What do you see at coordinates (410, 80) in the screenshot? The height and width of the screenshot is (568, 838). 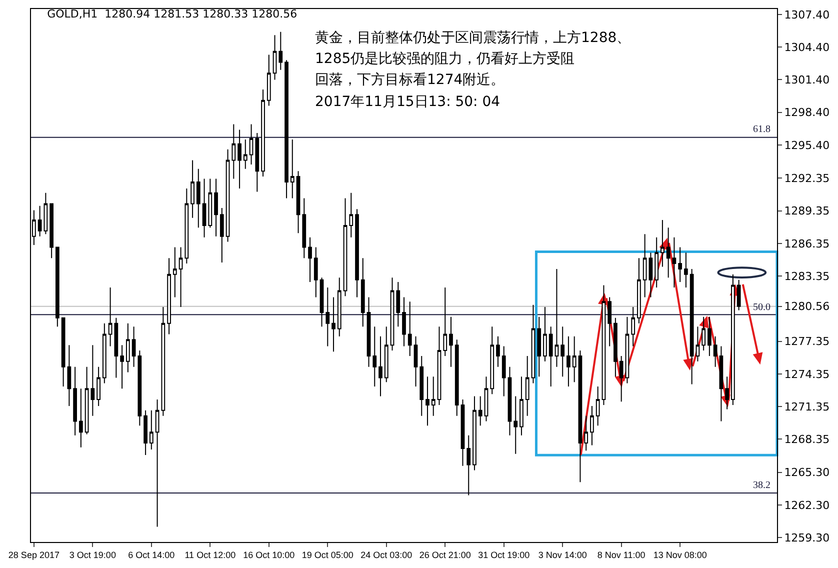 I see `annotation: 回落，下方目标看1274附近。` at bounding box center [410, 80].